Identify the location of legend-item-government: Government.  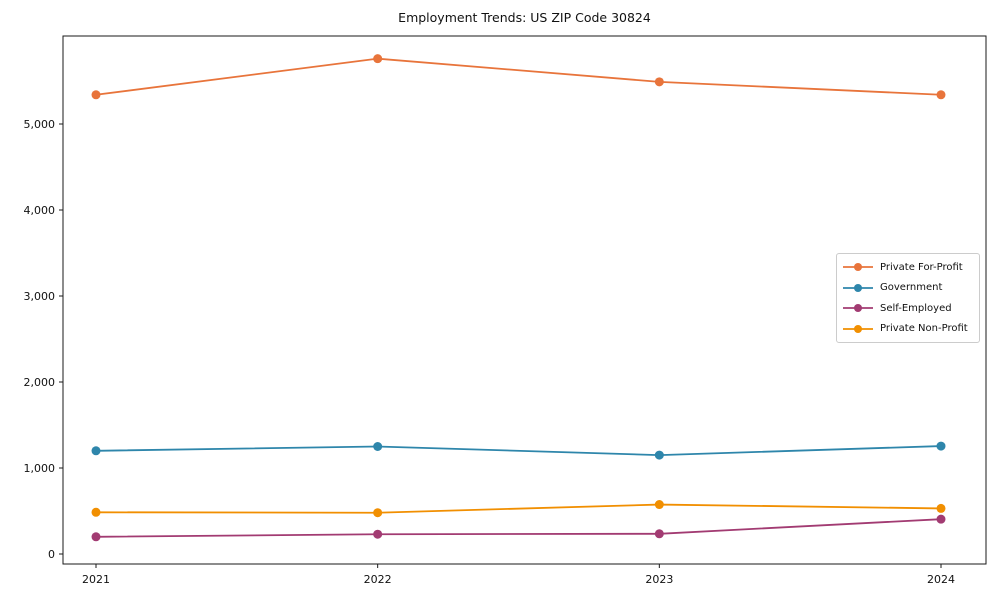
(908, 288).